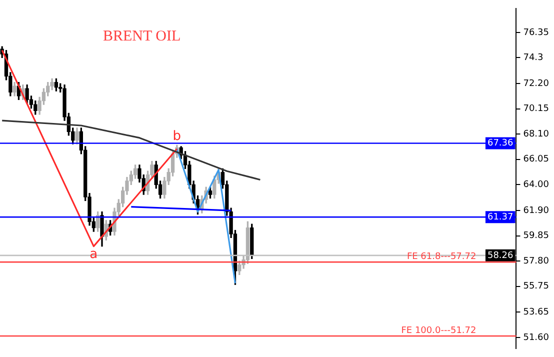  Describe the element at coordinates (536, 185) in the screenshot. I see `y-tick-label: 64.00` at that location.